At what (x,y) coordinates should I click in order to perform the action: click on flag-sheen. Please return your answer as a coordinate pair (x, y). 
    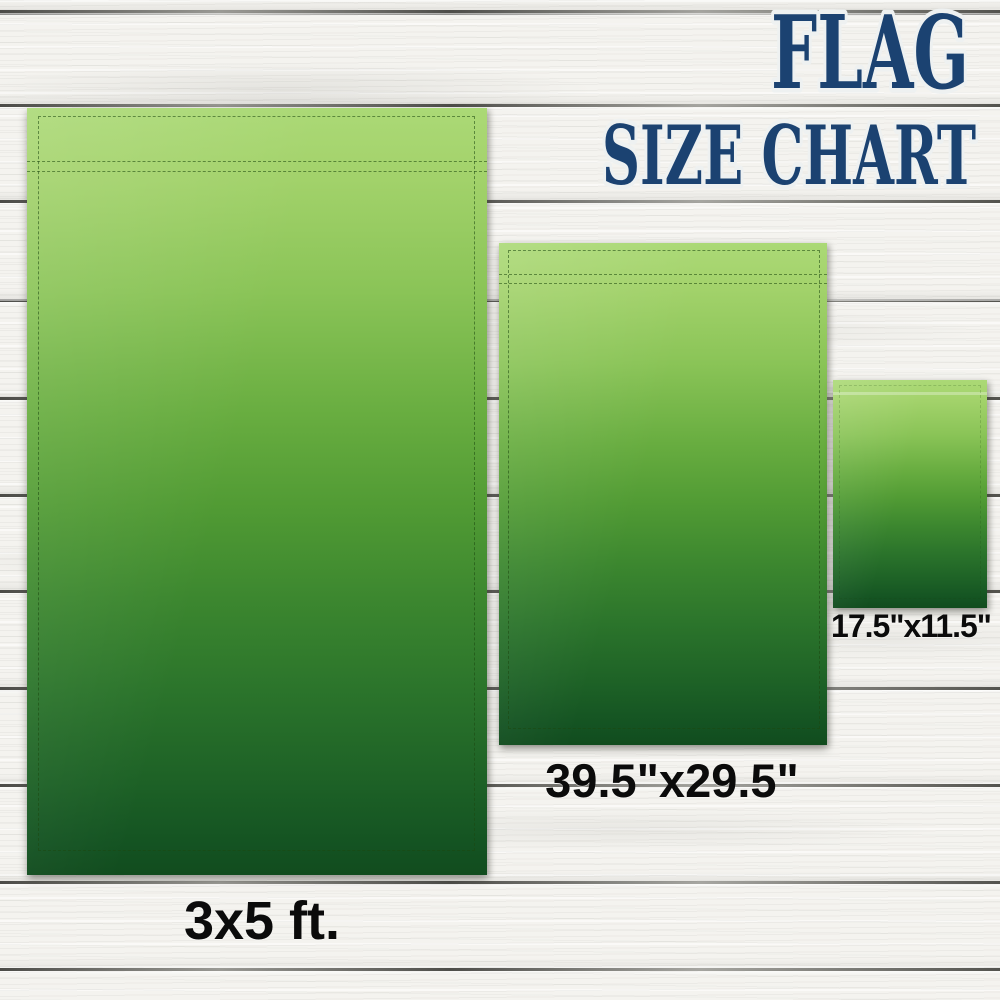
    Looking at the image, I should click on (910, 494).